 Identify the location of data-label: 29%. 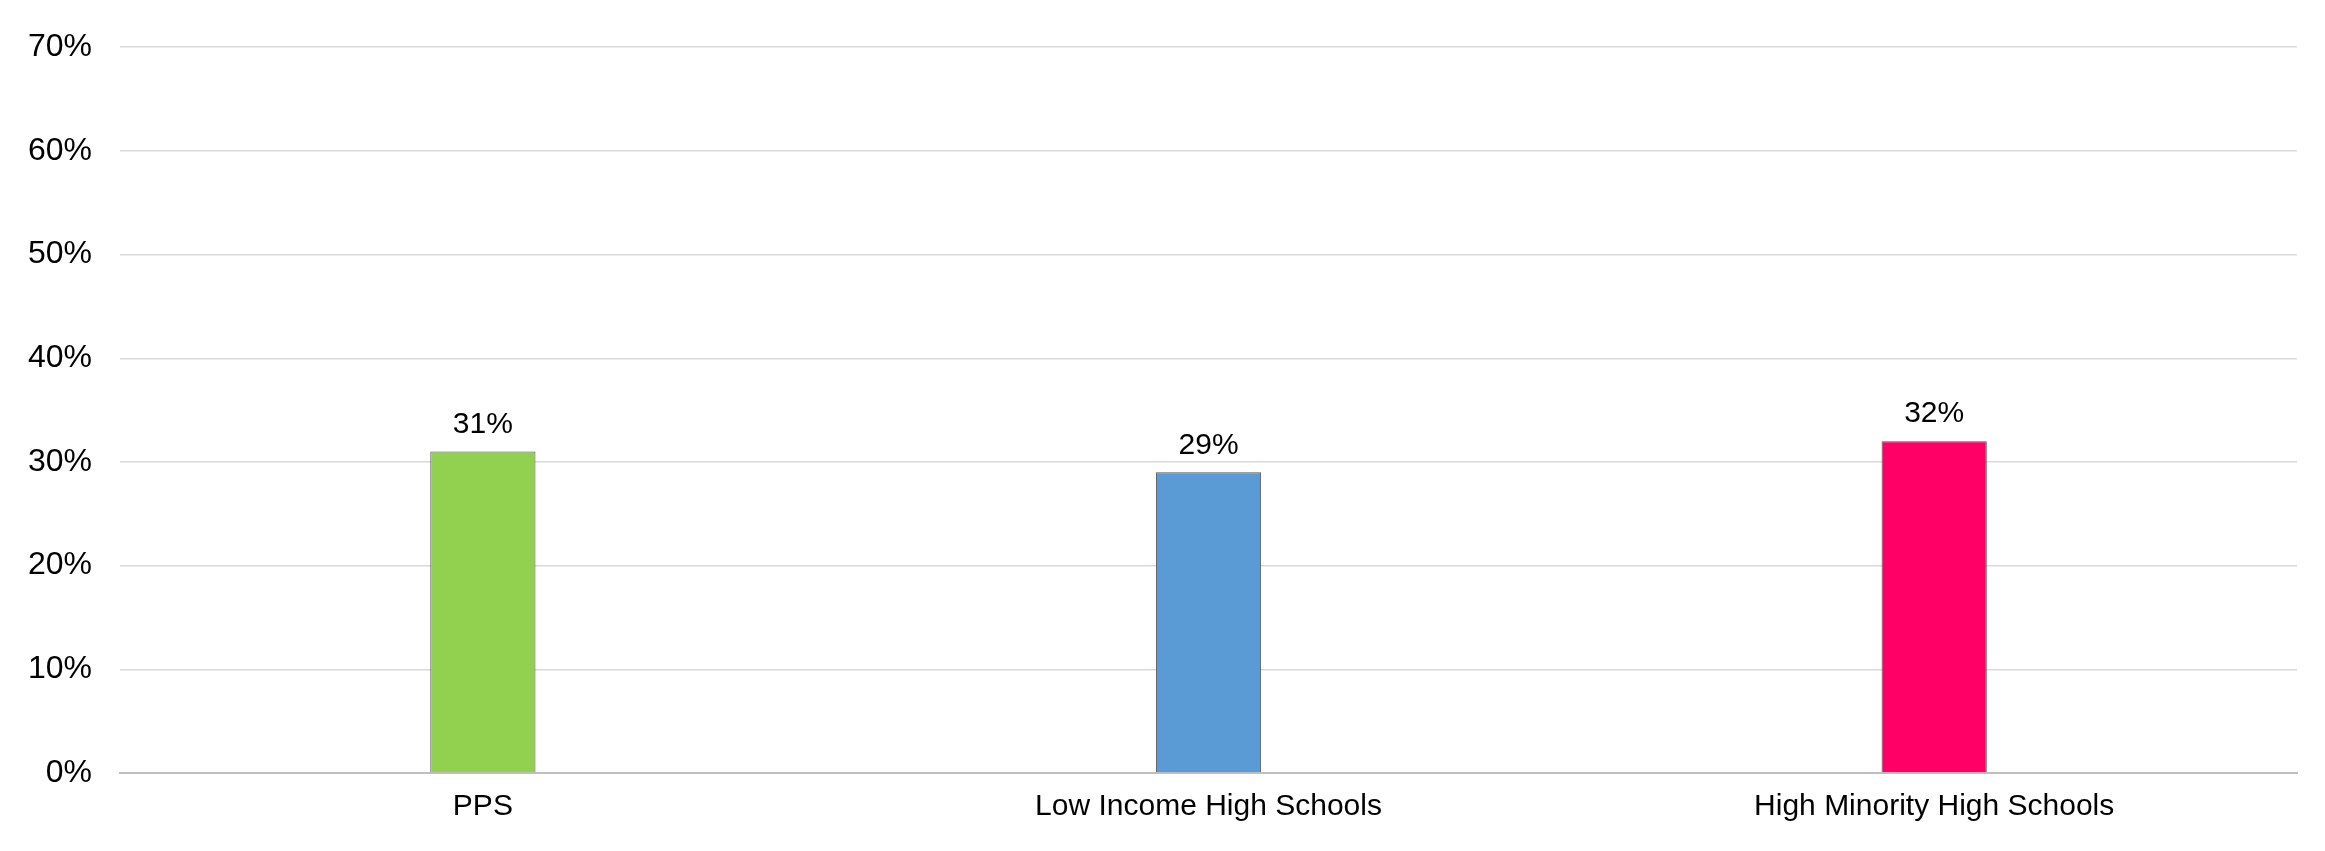
(1208, 443).